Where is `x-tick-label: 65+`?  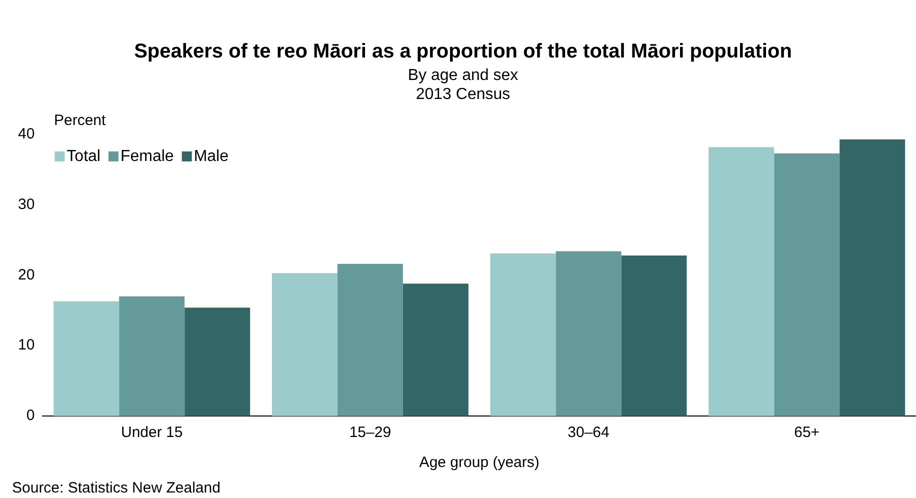 x-tick-label: 65+ is located at coordinates (807, 433).